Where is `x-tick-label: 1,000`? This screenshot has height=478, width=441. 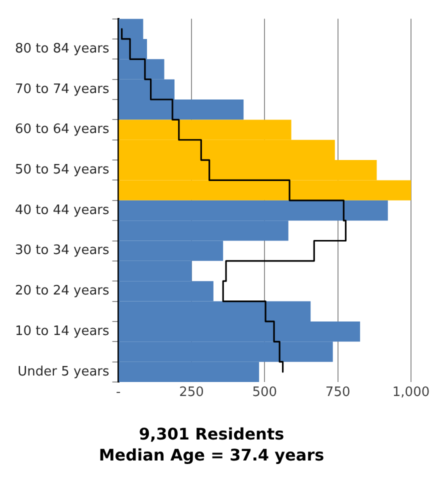 x-tick-label: 1,000 is located at coordinates (411, 392).